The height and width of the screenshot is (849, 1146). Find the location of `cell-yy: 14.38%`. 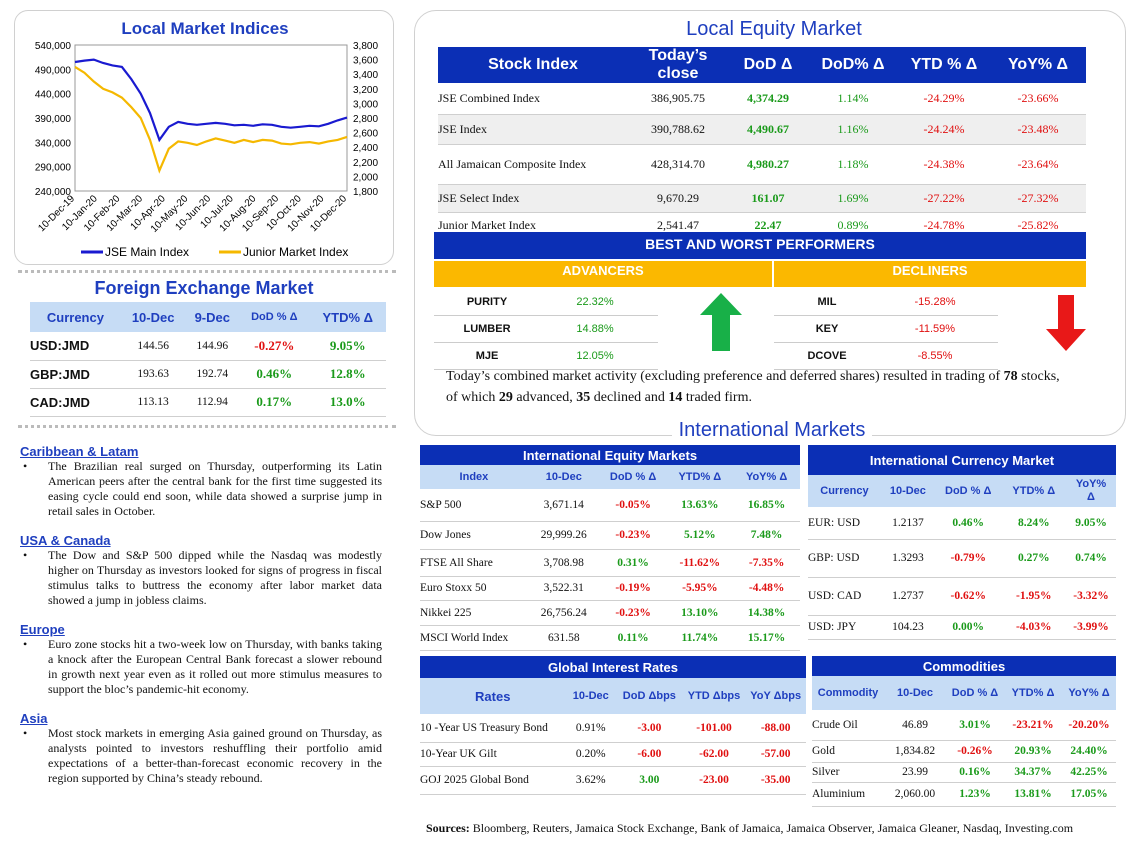

cell-yy: 14.38% is located at coordinates (766, 613).